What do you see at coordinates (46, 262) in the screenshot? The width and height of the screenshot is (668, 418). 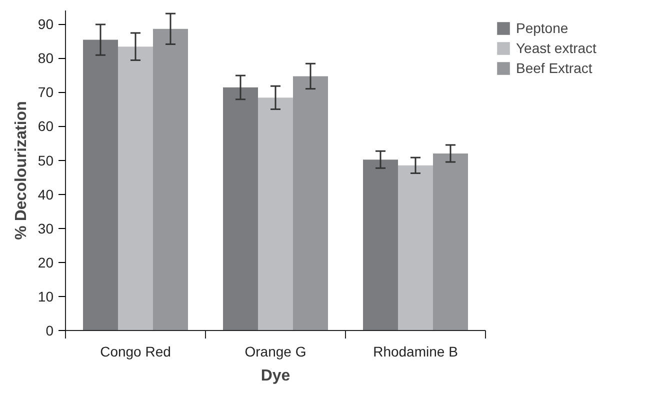 I see `y-tick-label: 20` at bounding box center [46, 262].